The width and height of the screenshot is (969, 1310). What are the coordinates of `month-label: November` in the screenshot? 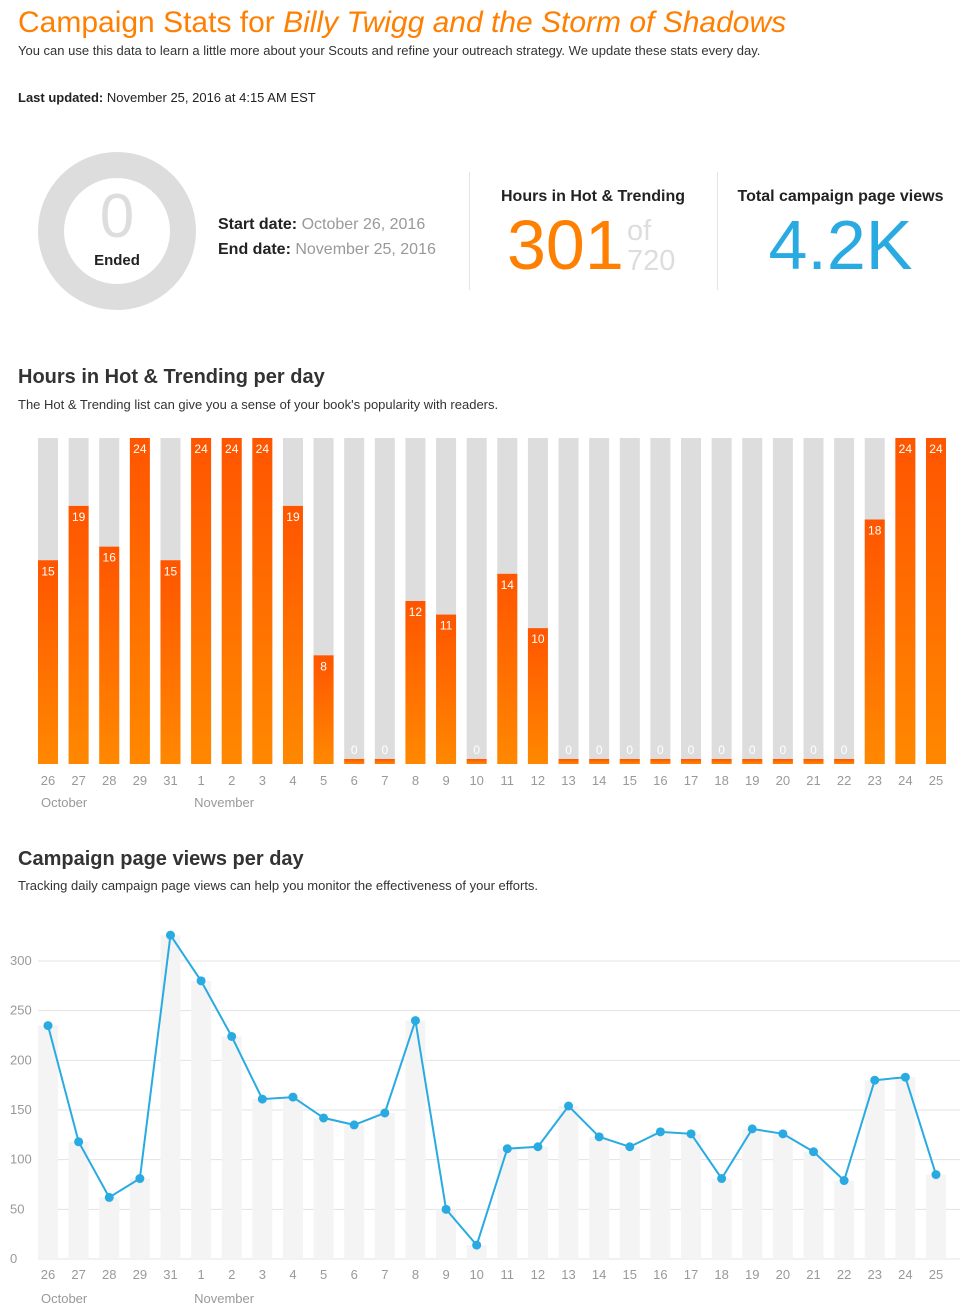 It's located at (224, 802).